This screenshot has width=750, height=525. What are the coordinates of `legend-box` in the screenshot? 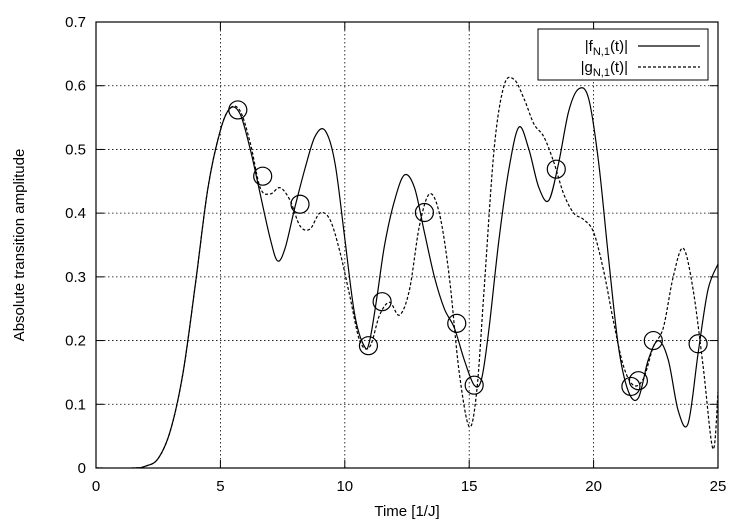 It's located at (623, 54).